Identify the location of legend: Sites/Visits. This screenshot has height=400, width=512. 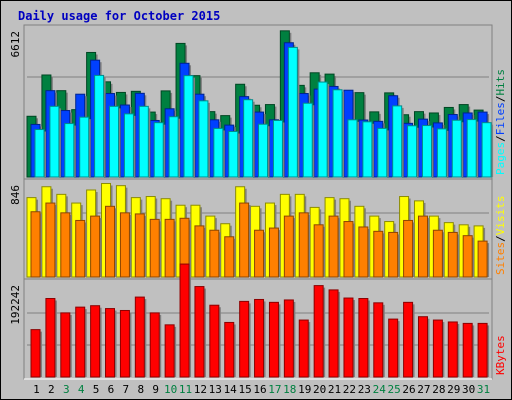
(500, 236).